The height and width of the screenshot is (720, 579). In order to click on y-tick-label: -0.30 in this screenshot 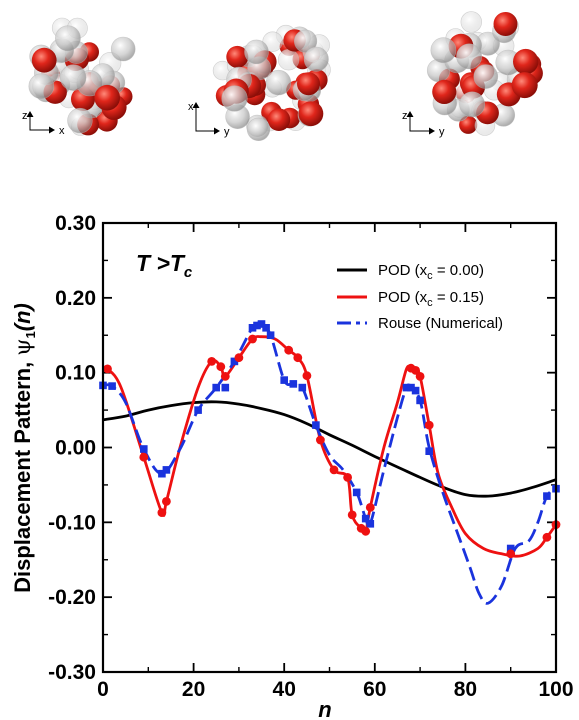, I will do `click(72, 672)`.